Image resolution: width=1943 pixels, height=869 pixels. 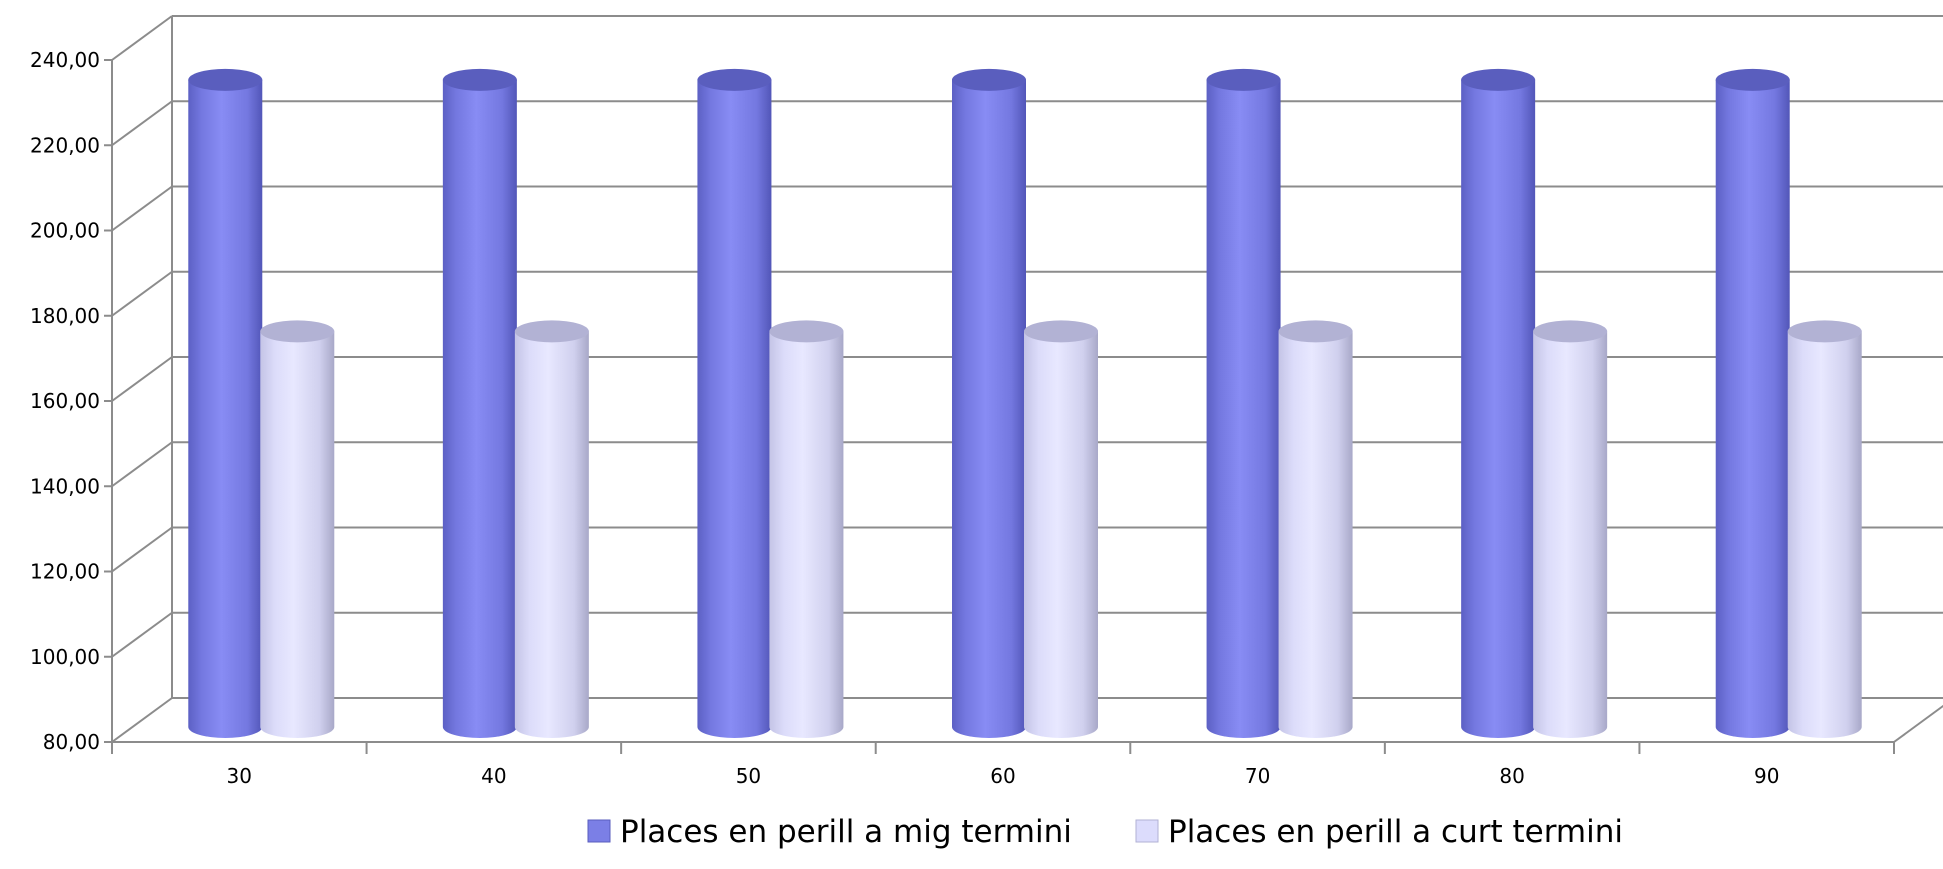 I want to click on legend-item: Places en perill a mig termini, so click(x=829, y=832).